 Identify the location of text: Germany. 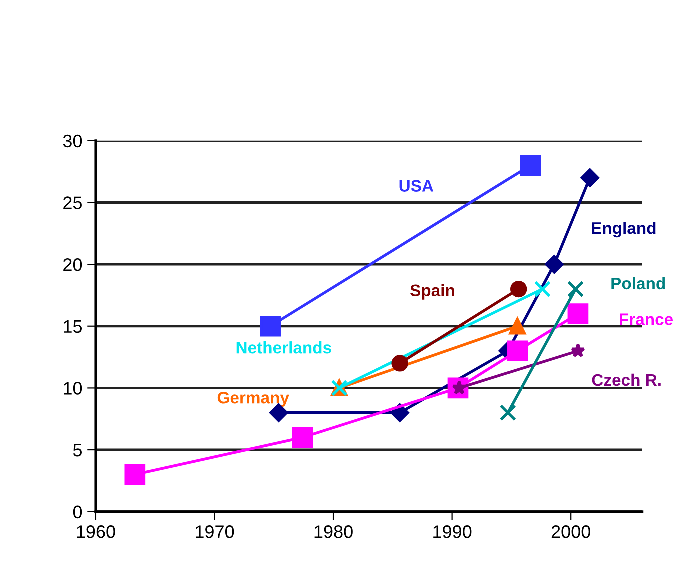
(254, 400).